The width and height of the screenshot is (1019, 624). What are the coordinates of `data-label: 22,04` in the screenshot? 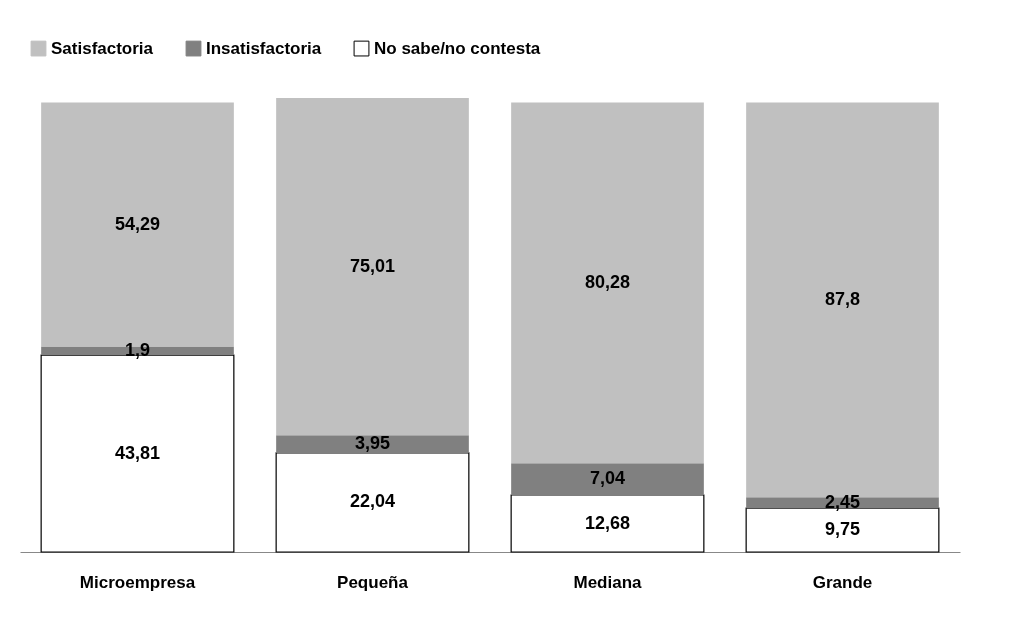 It's located at (372, 501).